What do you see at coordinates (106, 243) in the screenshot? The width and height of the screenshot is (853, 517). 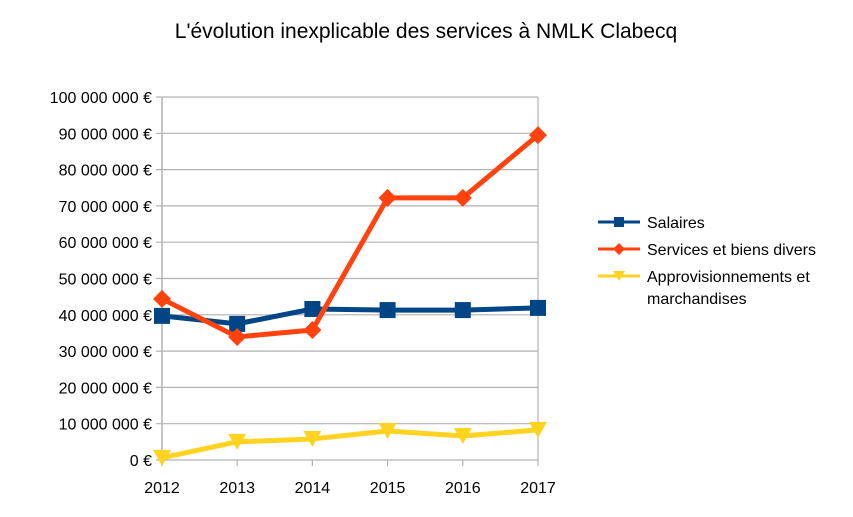 I see `y-tick-label: 60 000 000 €` at bounding box center [106, 243].